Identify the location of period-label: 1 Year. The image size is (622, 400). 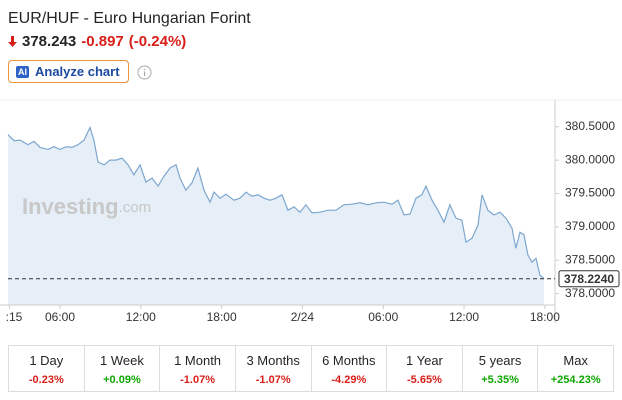
(424, 360).